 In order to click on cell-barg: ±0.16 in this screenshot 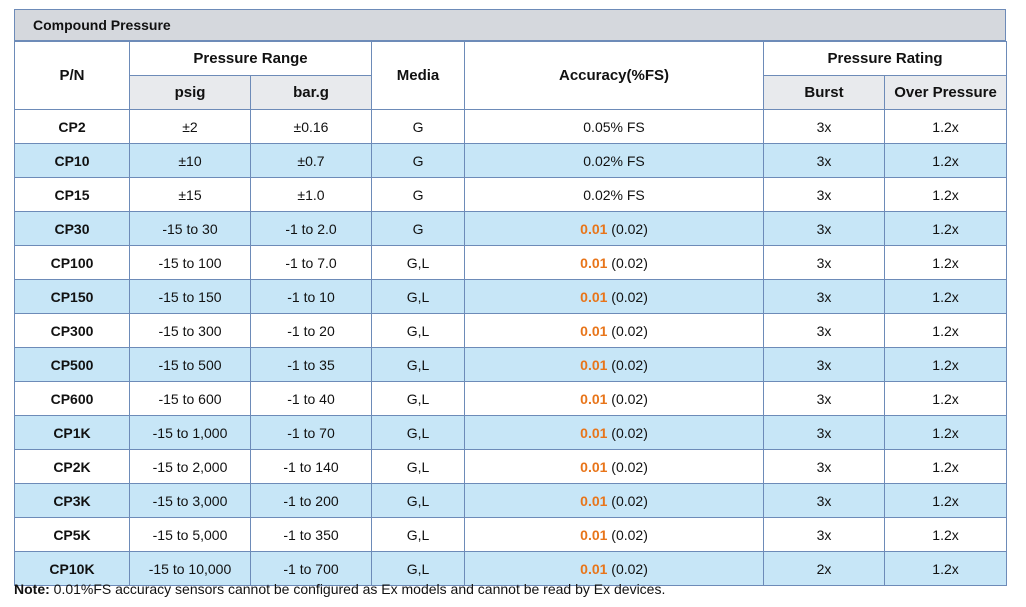, I will do `click(311, 126)`.